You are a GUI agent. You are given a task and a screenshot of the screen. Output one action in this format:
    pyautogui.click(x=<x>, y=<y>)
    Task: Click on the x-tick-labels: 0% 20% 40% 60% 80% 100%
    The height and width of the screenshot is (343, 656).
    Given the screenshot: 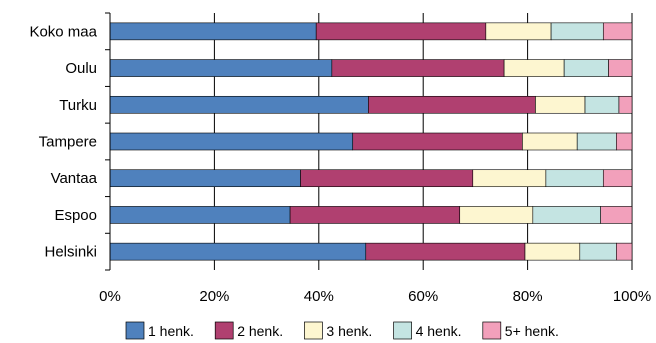 What is the action you would take?
    pyautogui.click(x=375, y=296)
    